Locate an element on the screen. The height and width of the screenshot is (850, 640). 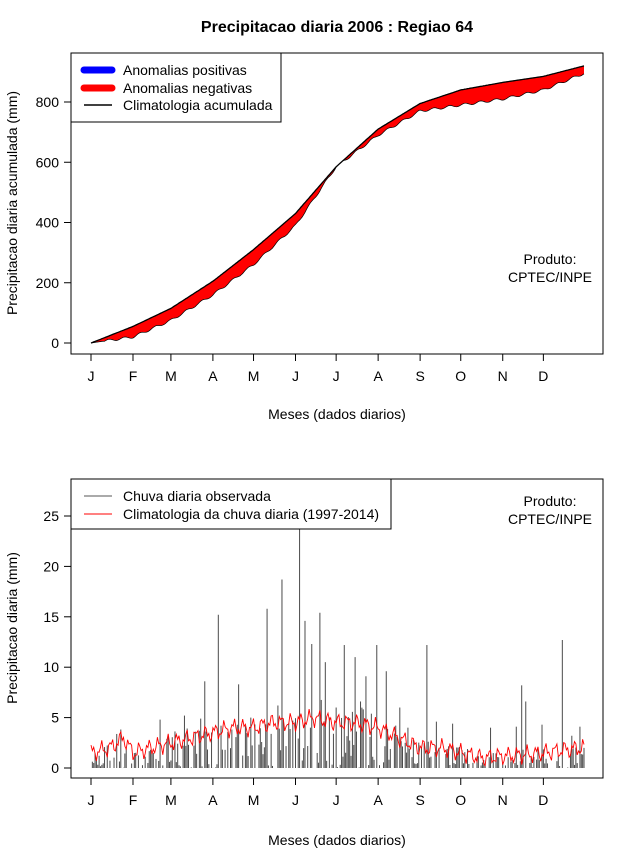
daily-climatology-line is located at coordinates (337, 738).